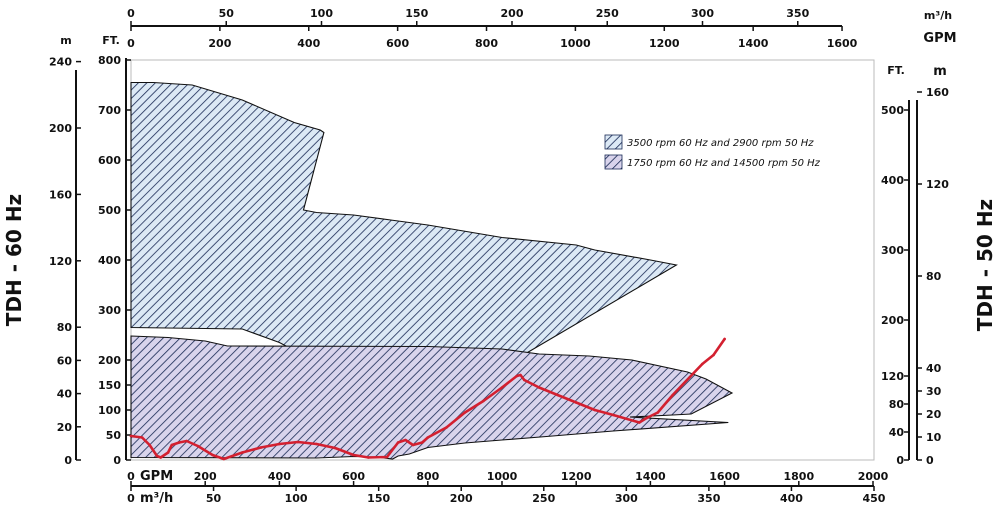 This screenshot has height=510, width=1002. Describe the element at coordinates (109, 260) in the screenshot. I see `left-ft-tick-label: 400` at that location.